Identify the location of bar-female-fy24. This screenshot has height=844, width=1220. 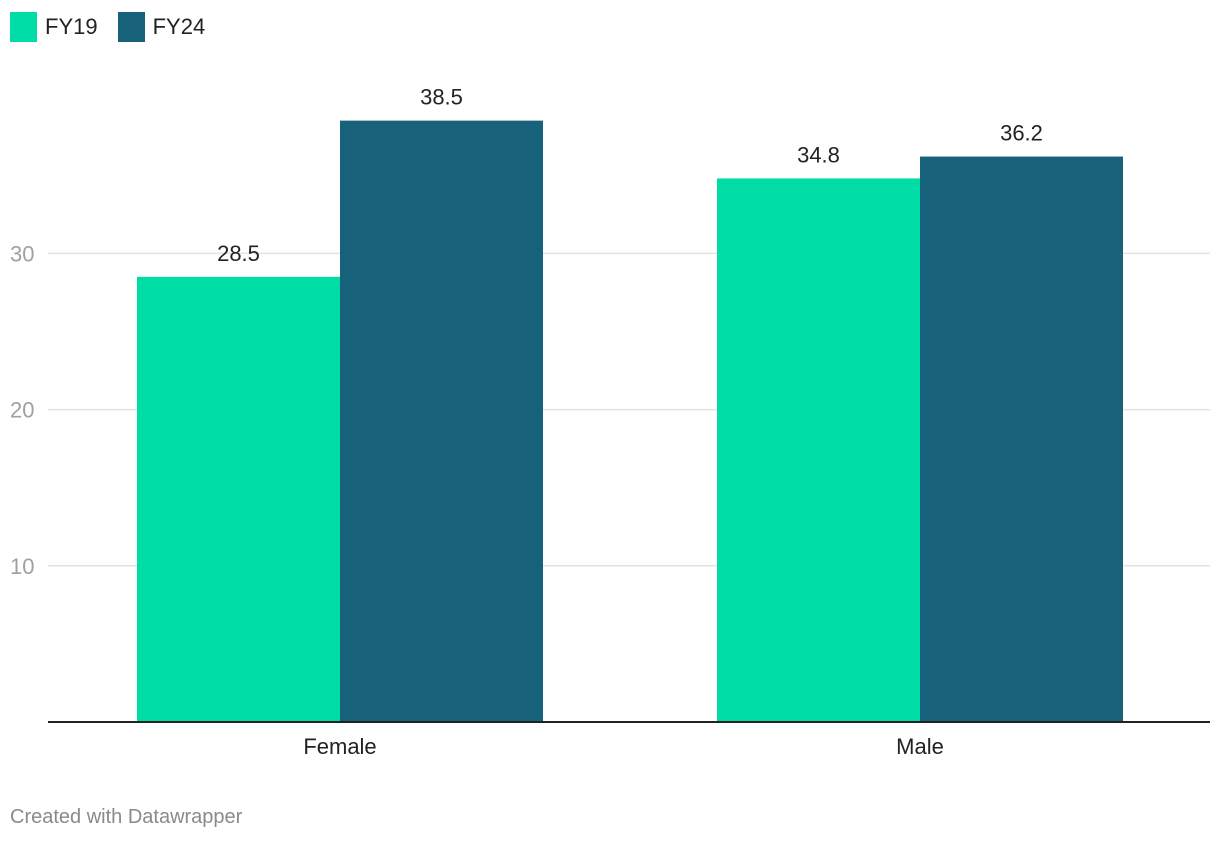
(441, 421).